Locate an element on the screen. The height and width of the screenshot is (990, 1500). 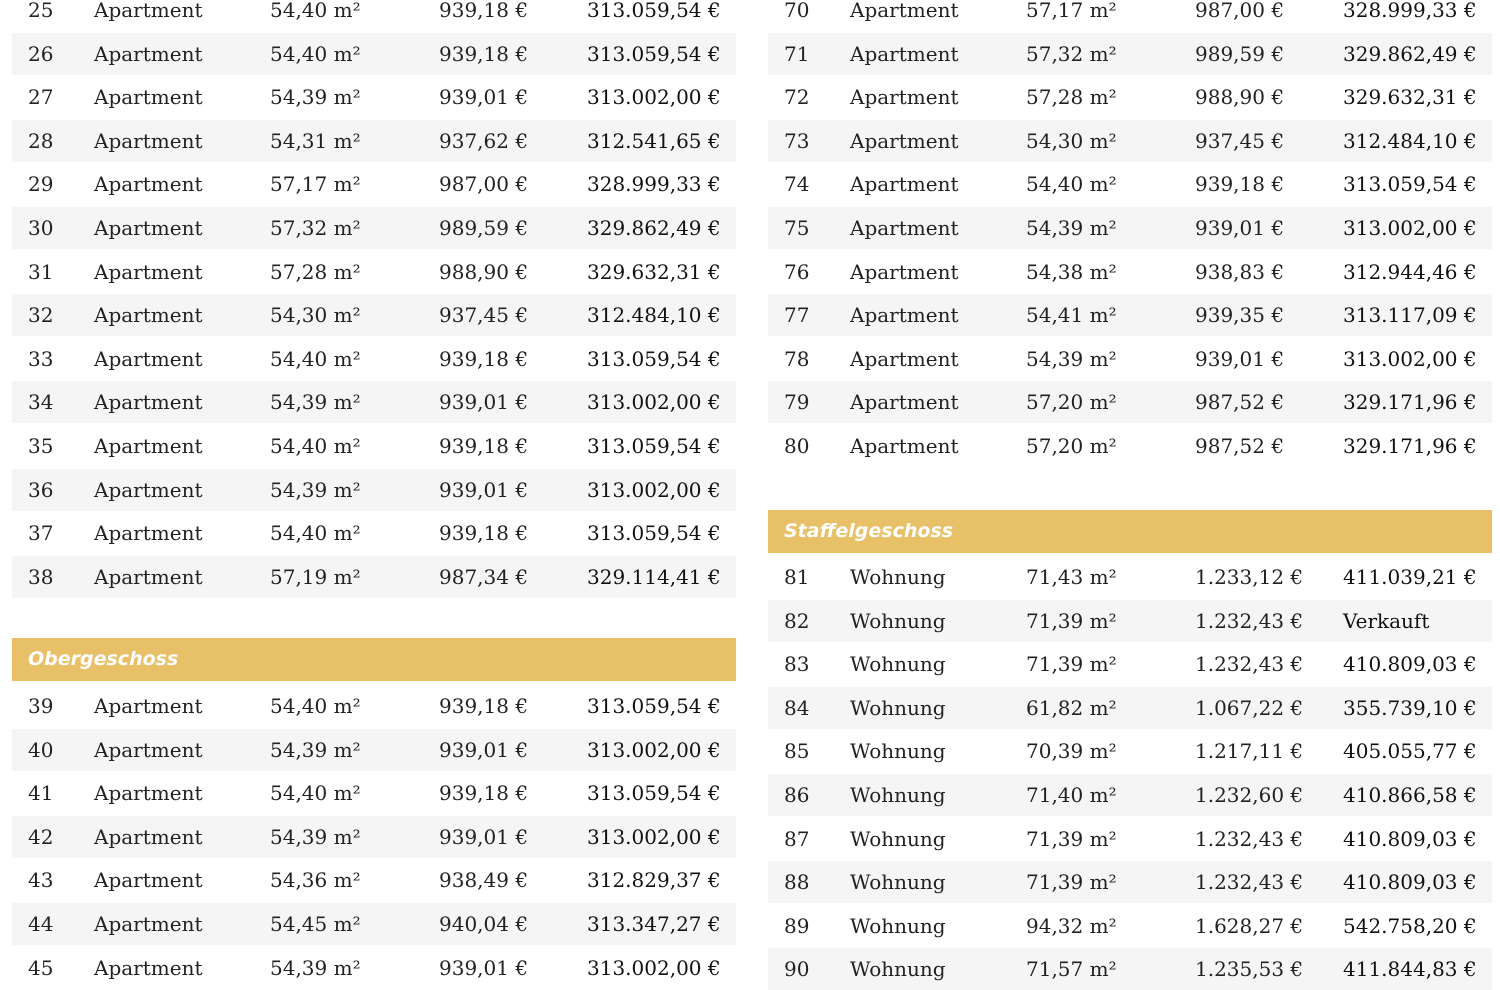
cell-price: 329.862,49 € is located at coordinates (654, 228).